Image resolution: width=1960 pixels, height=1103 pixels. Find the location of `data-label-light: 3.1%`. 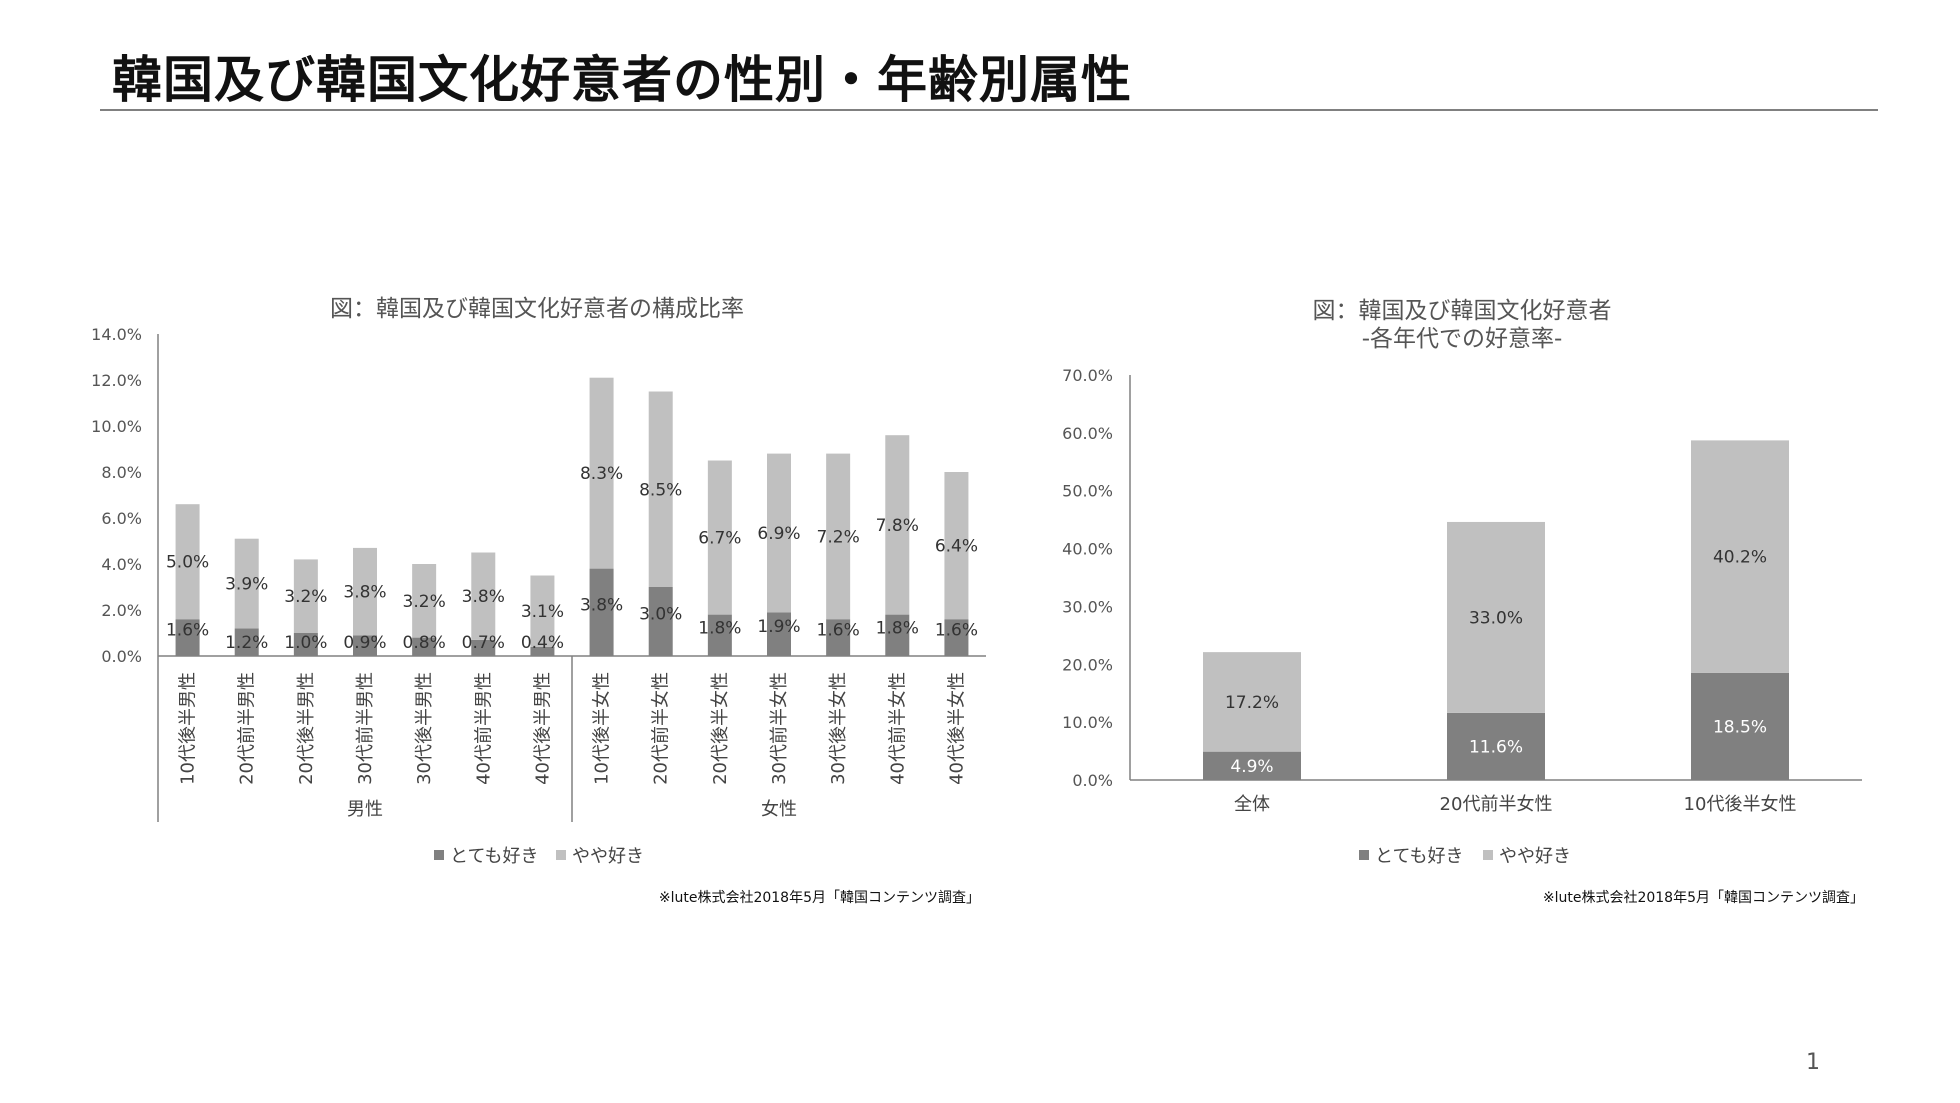

data-label-light: 3.1% is located at coordinates (542, 612).